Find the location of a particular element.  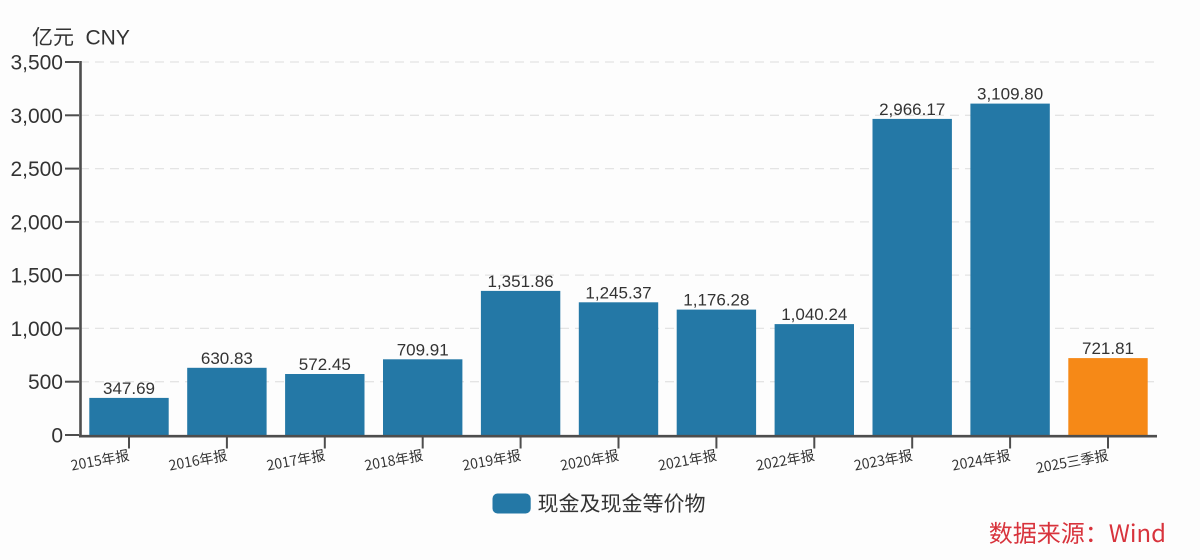

svg-text: 1,000 is located at coordinates (36, 329).